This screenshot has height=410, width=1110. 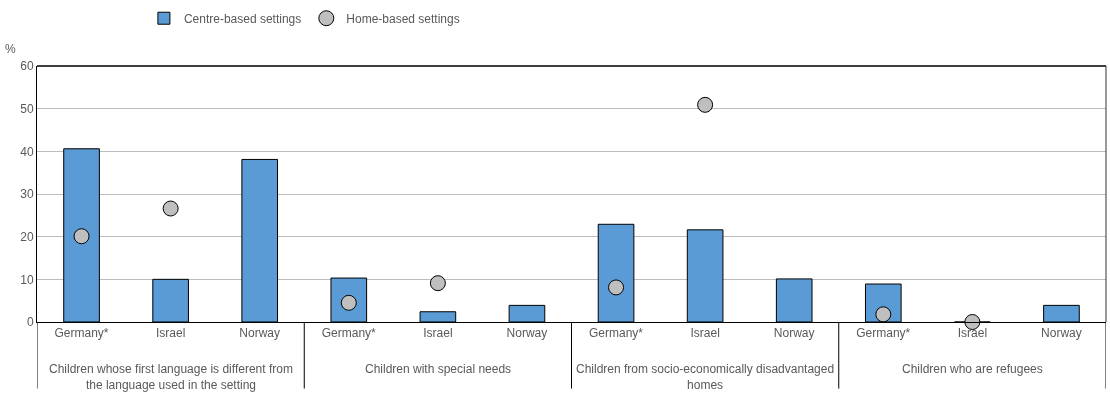 I want to click on text: Children whose first language is different from the language used in the setting, so click(x=171, y=377).